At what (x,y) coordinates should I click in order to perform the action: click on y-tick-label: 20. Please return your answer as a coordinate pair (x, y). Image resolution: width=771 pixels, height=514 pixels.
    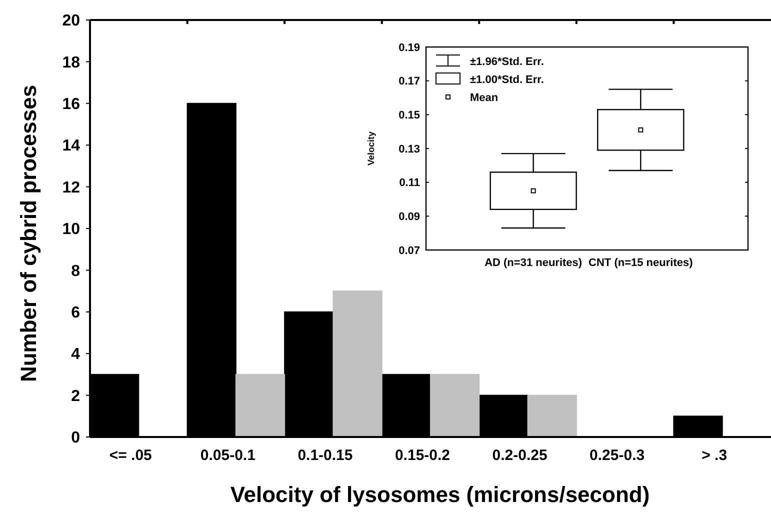
    Looking at the image, I should click on (71, 21).